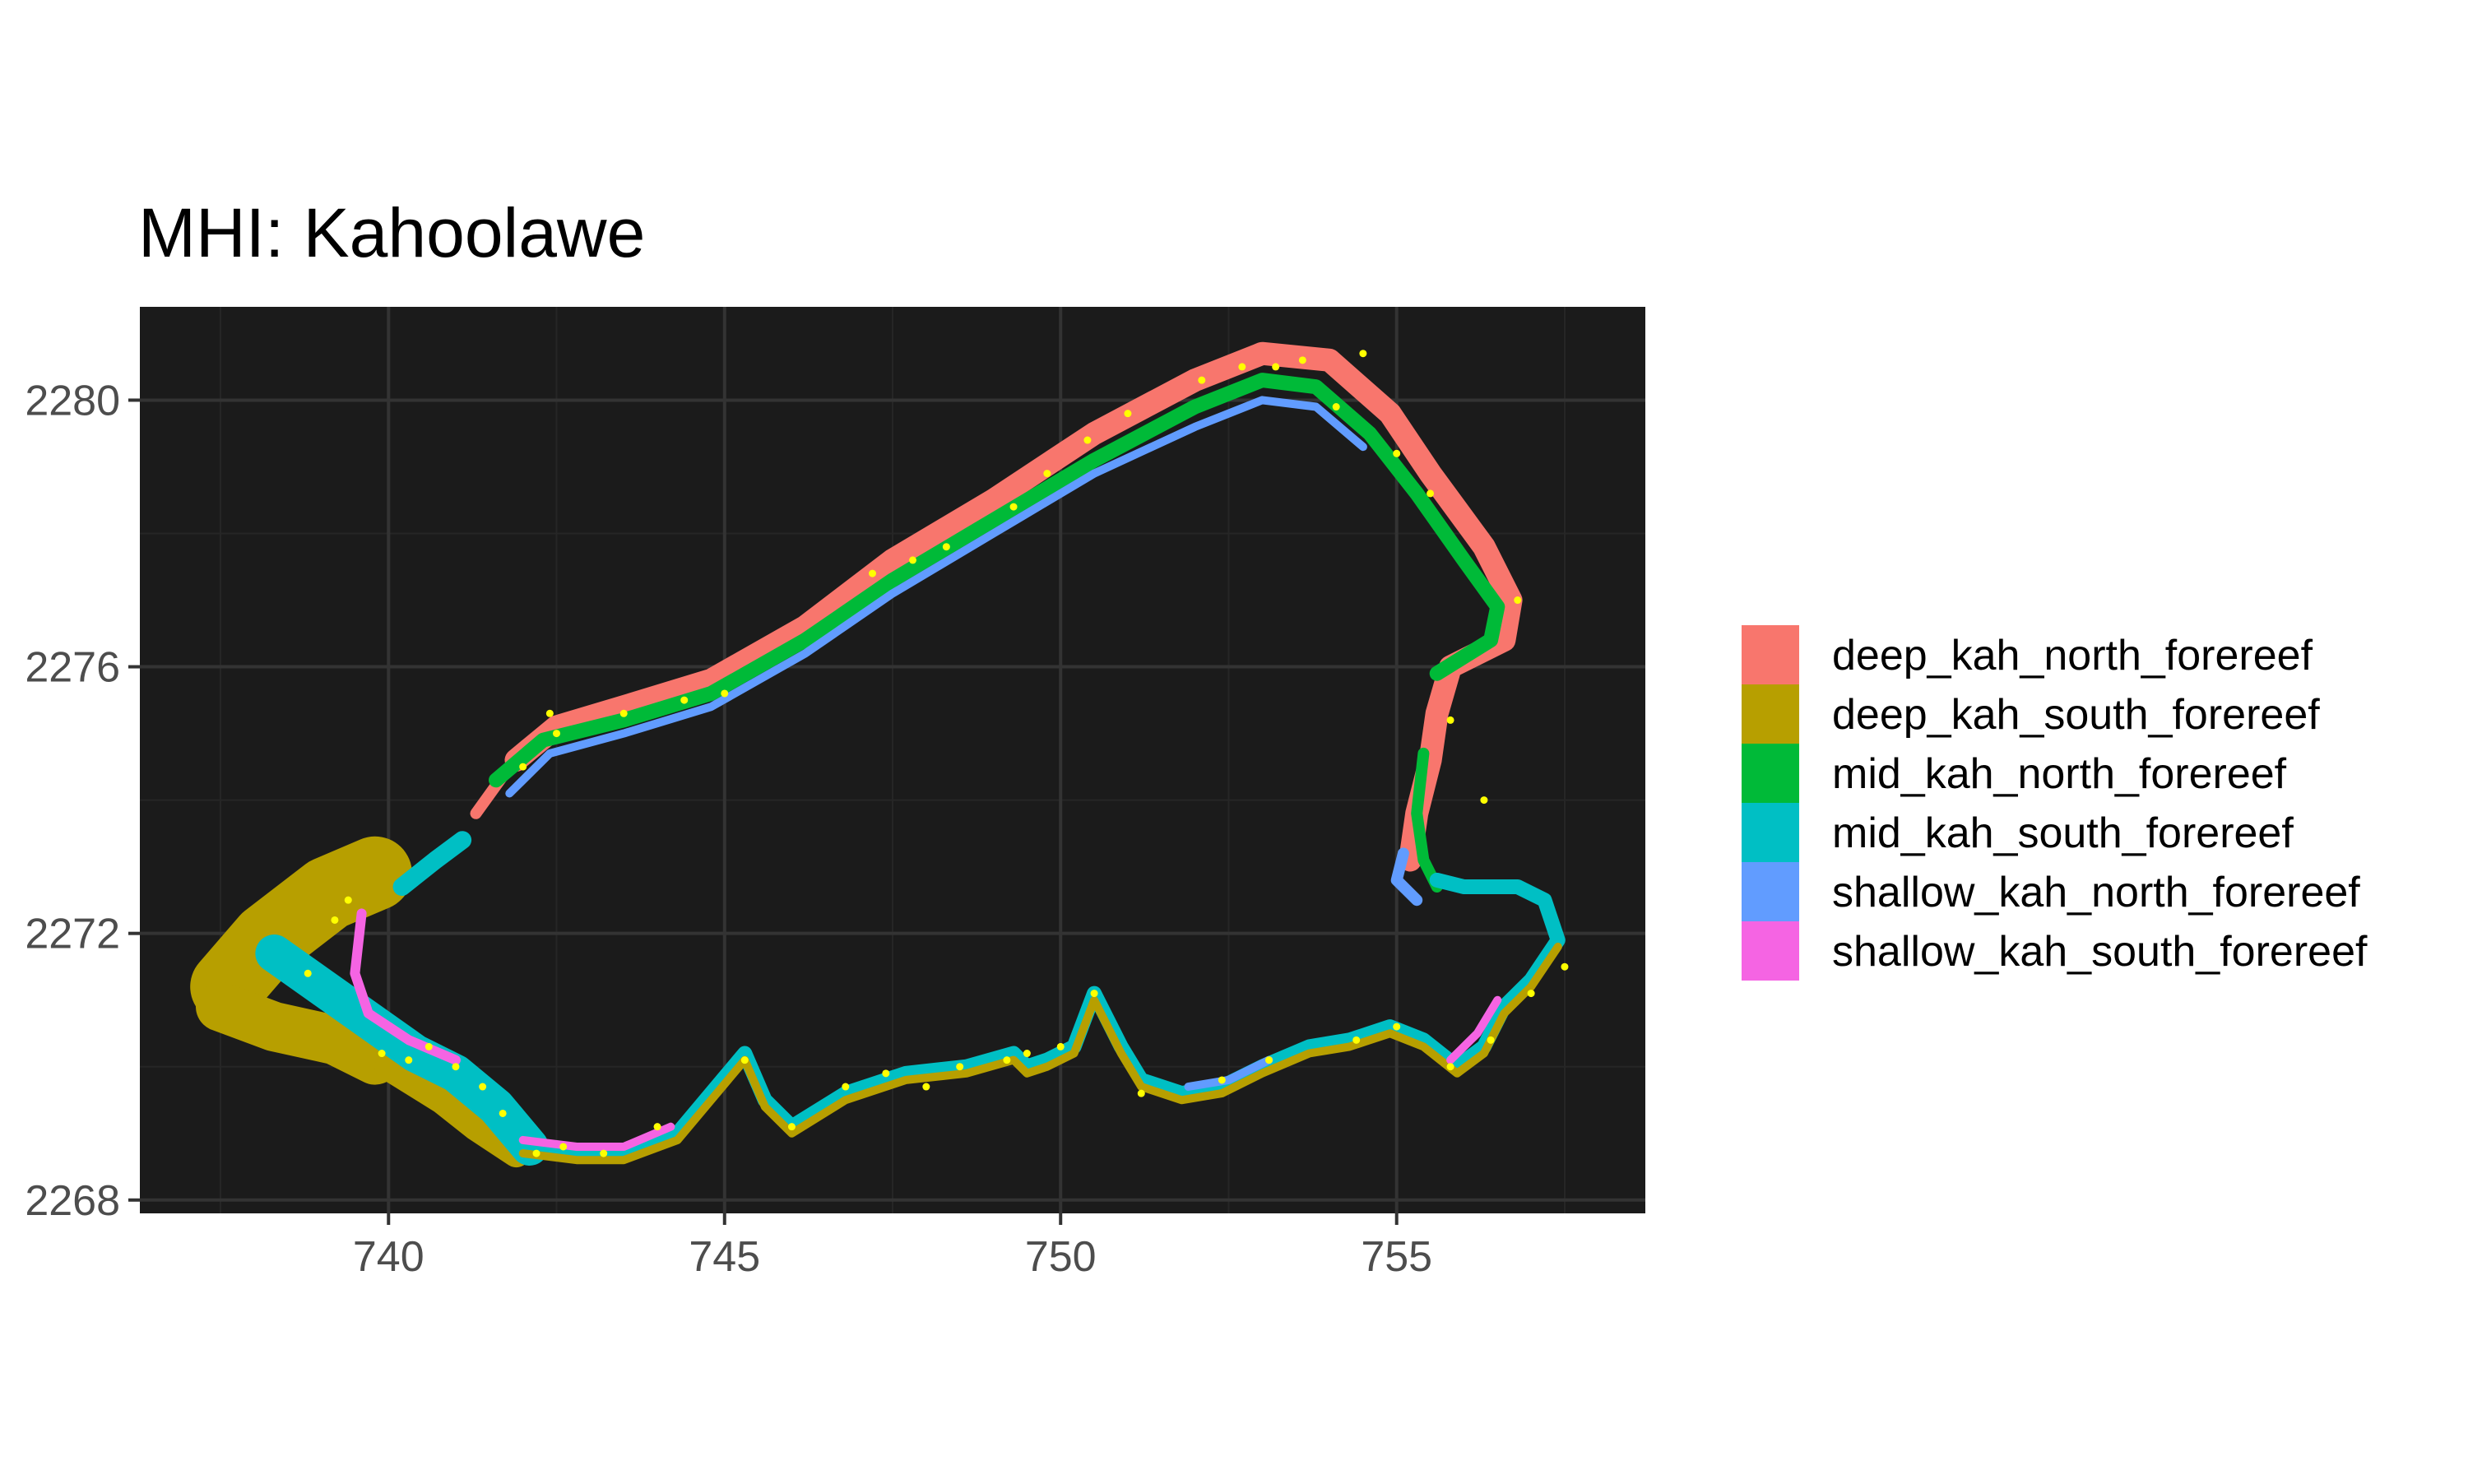 This screenshot has height=1484, width=2468. I want to click on legend-label: deep_kah_south_forereef, so click(2076, 715).